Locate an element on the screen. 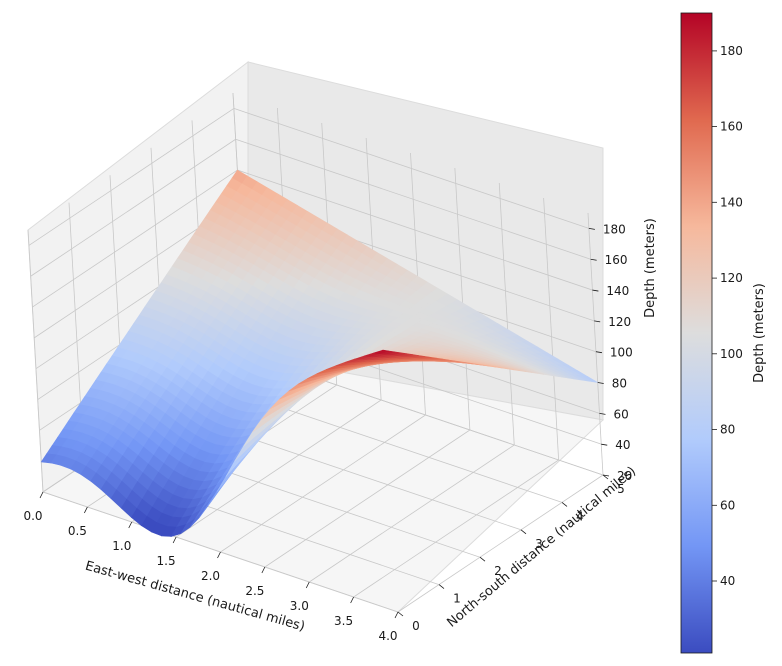 The height and width of the screenshot is (666, 782). colorbar-tick-label: 140 is located at coordinates (731, 202).